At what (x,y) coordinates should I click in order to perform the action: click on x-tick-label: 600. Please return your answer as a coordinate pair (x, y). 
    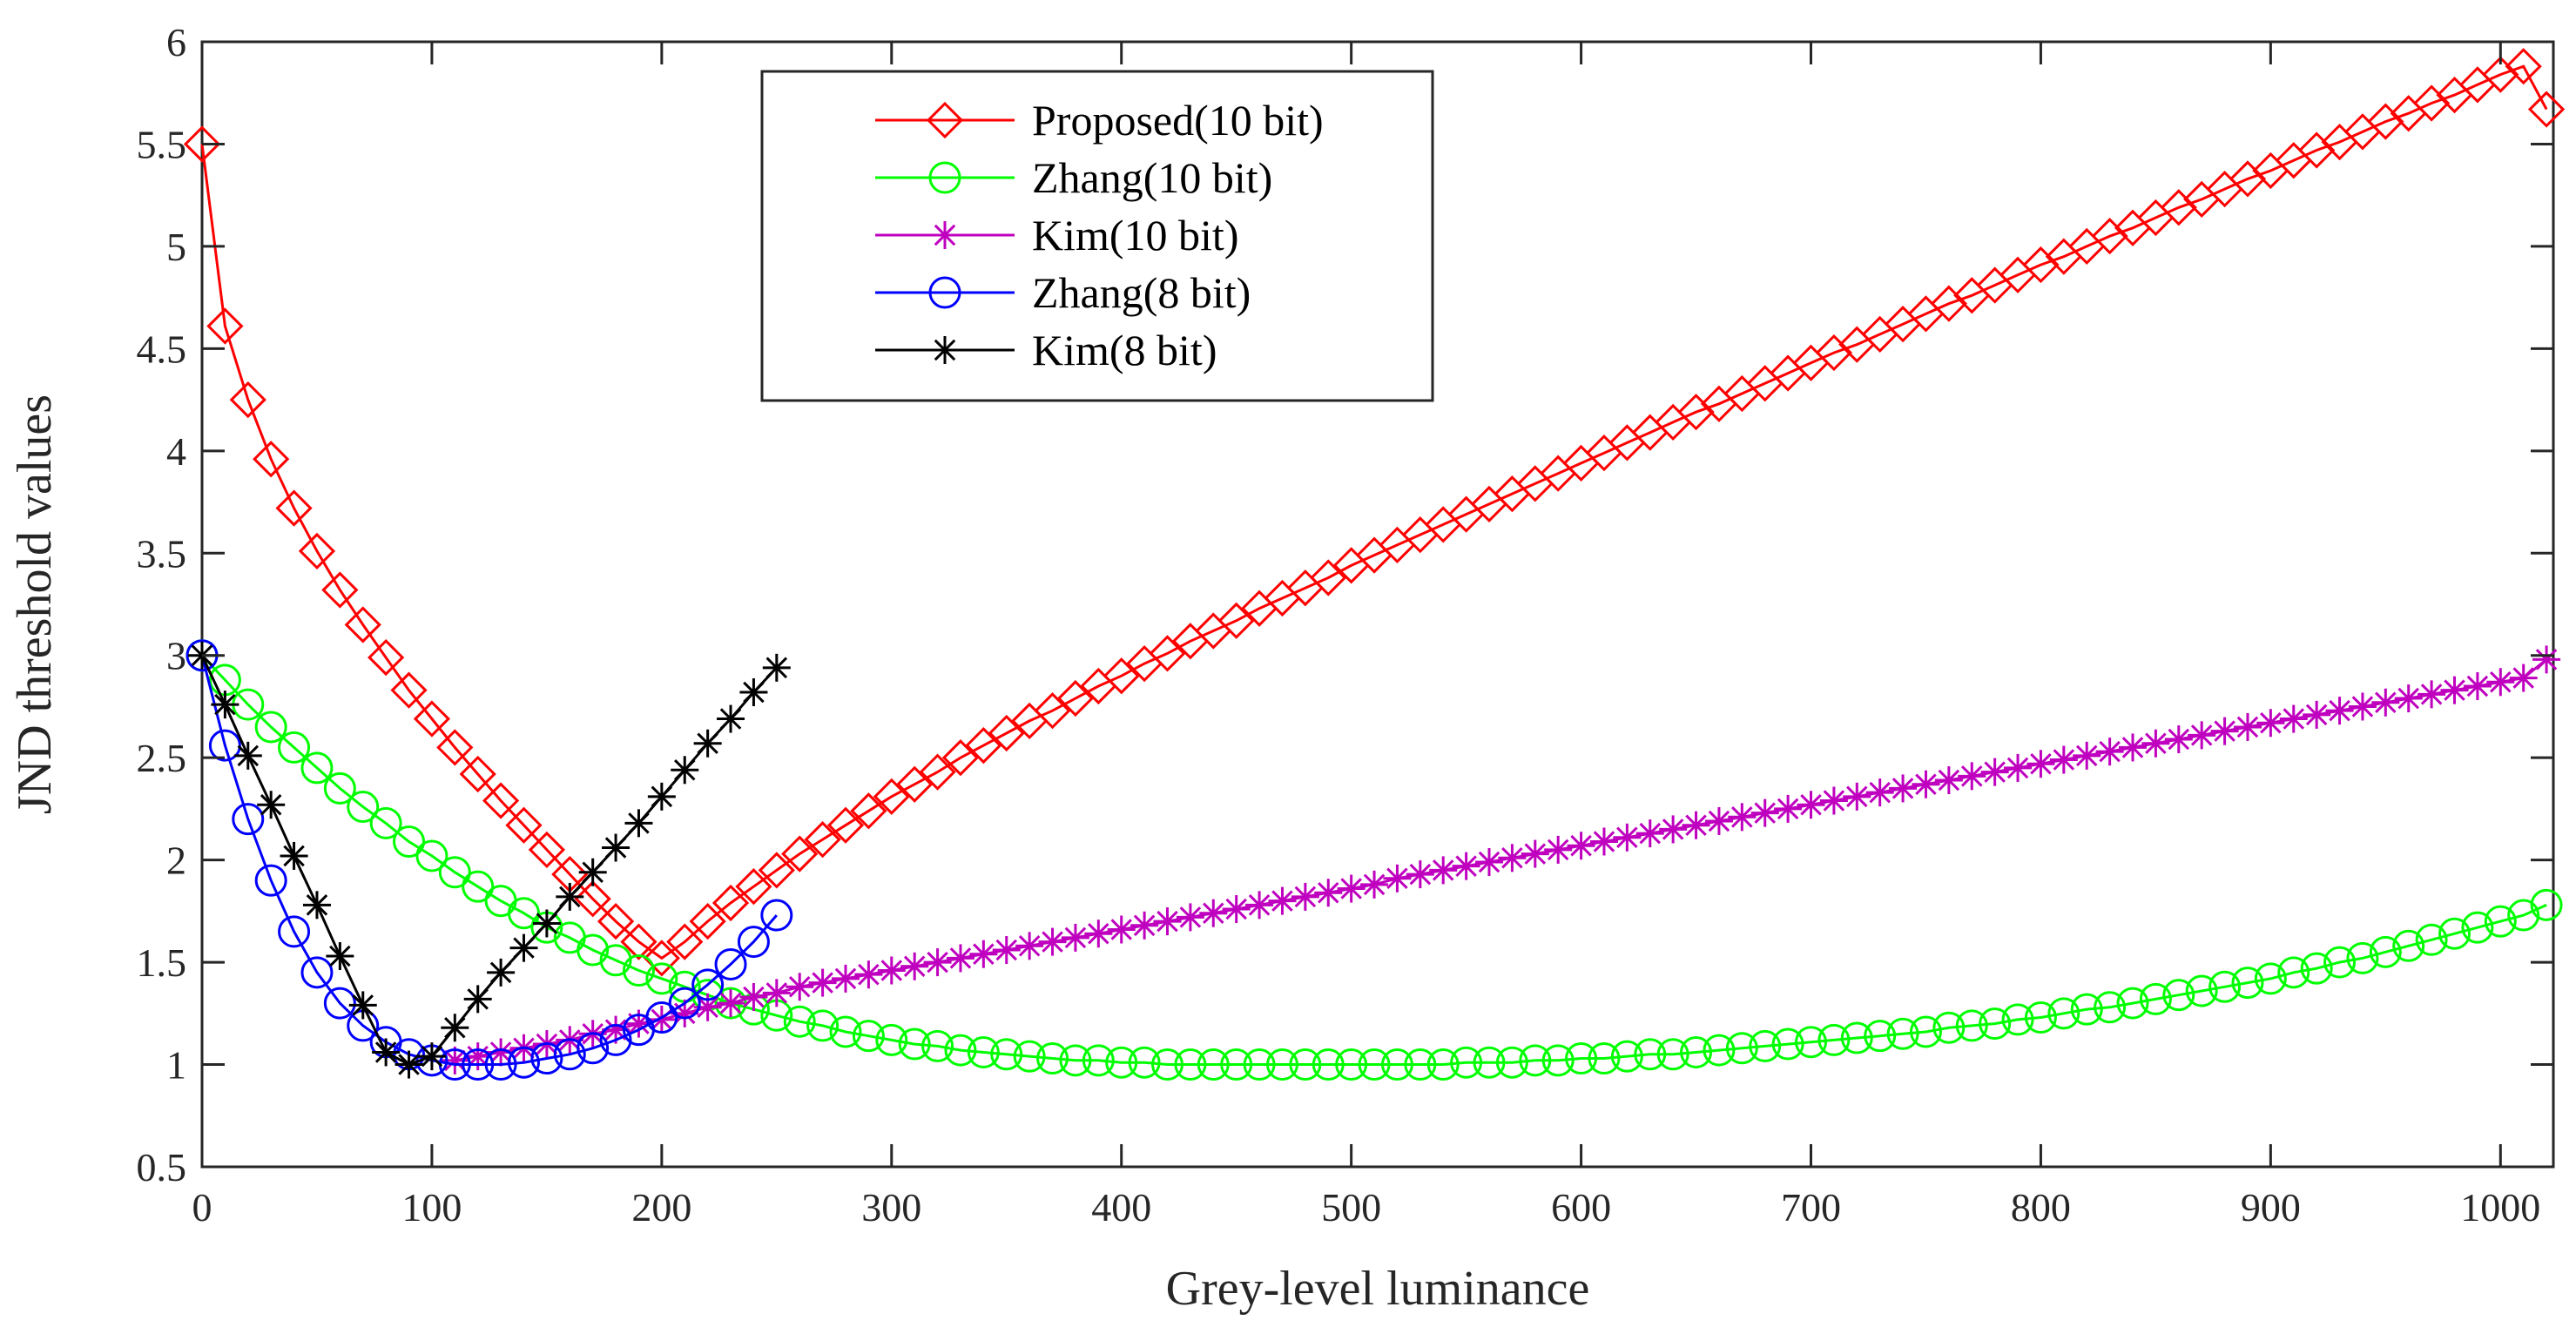
    Looking at the image, I should click on (1581, 1207).